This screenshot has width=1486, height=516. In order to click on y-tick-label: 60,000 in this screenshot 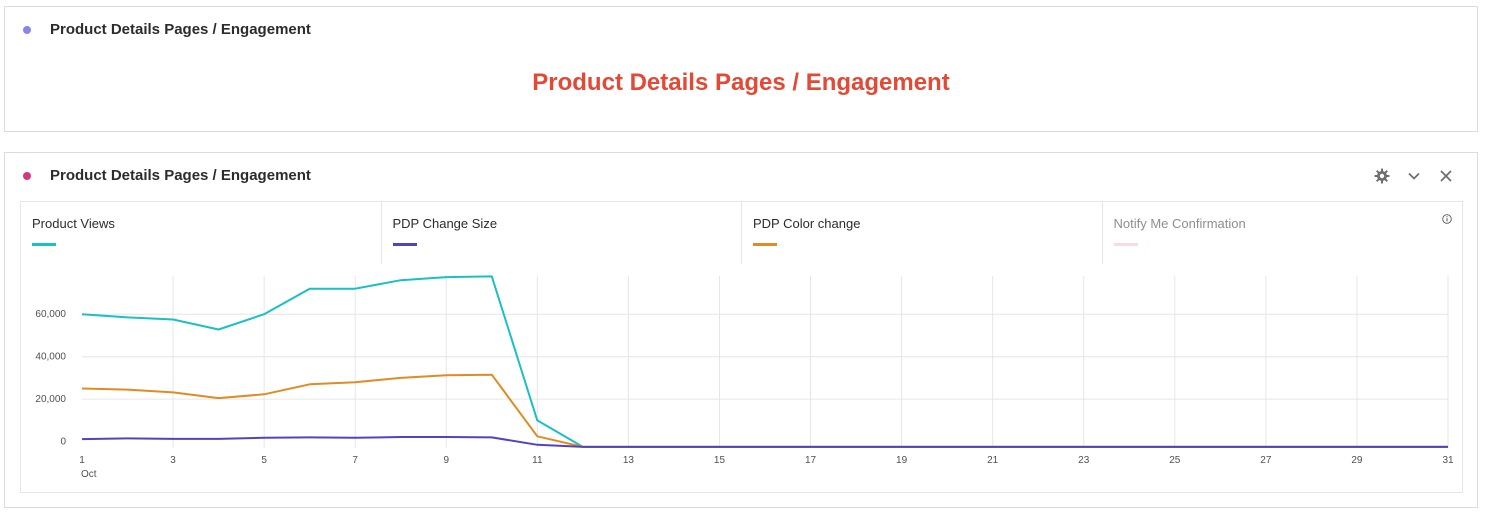, I will do `click(50, 314)`.